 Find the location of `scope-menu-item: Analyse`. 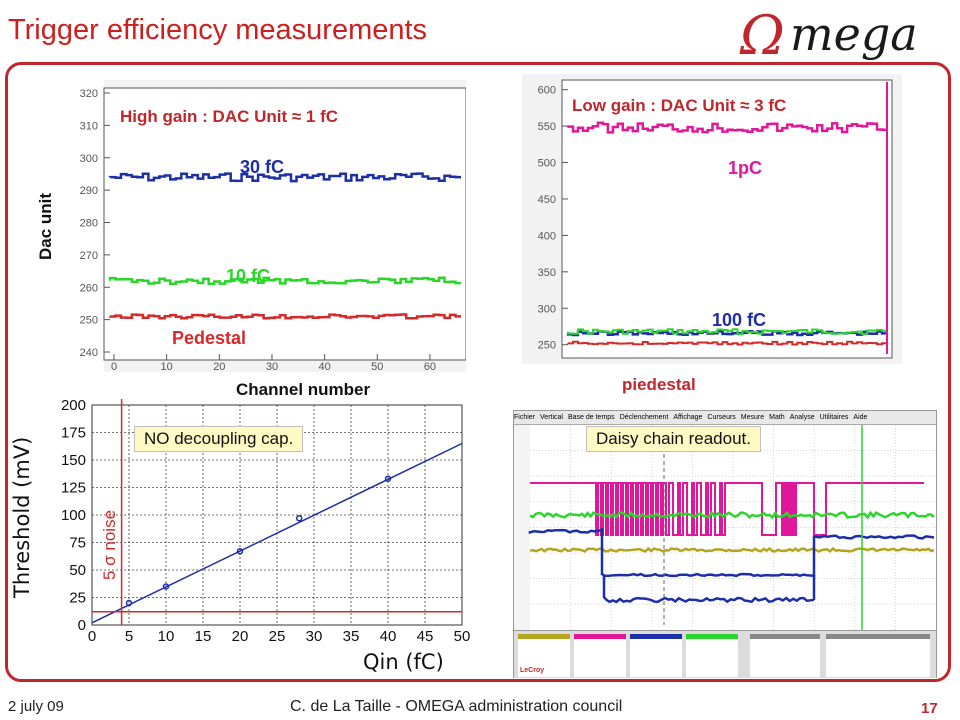

scope-menu-item: Analyse is located at coordinates (802, 417).